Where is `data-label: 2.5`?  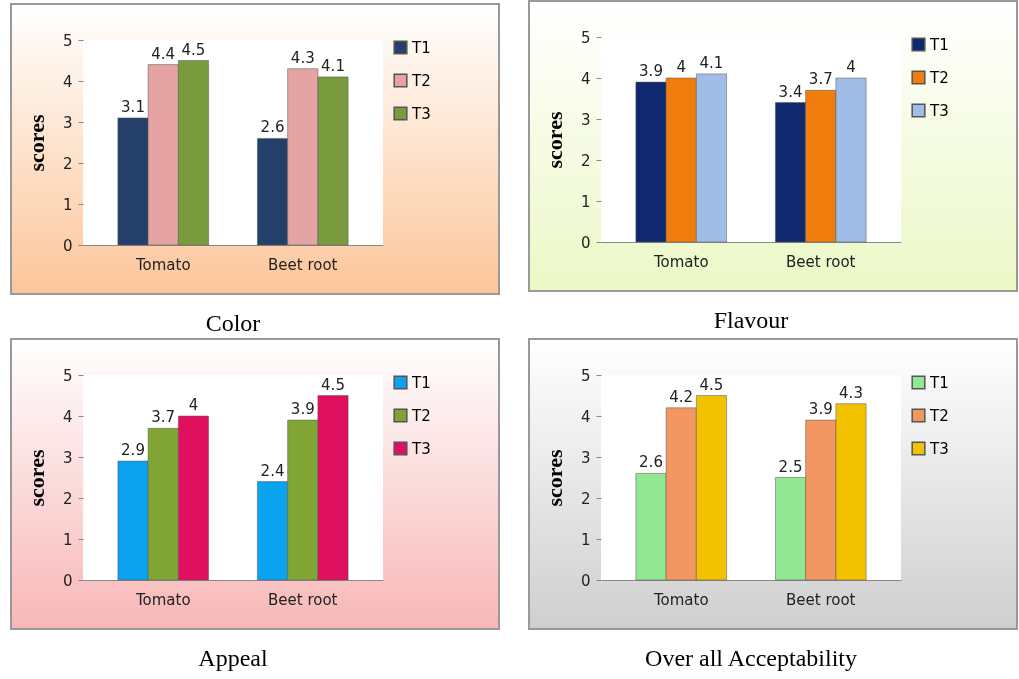 data-label: 2.5 is located at coordinates (790, 466).